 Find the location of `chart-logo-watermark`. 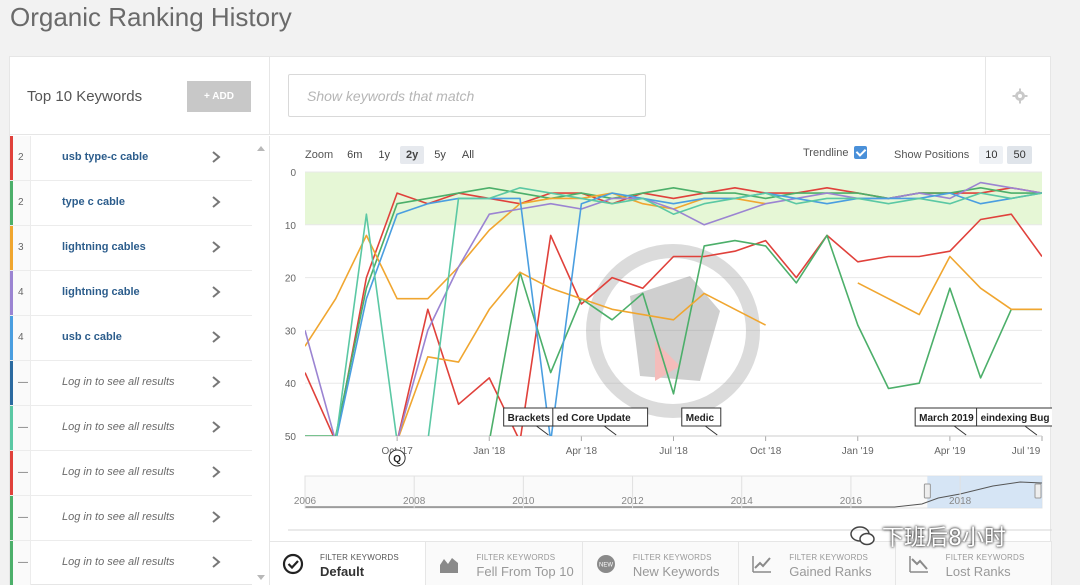

chart-logo-watermark is located at coordinates (673, 331).